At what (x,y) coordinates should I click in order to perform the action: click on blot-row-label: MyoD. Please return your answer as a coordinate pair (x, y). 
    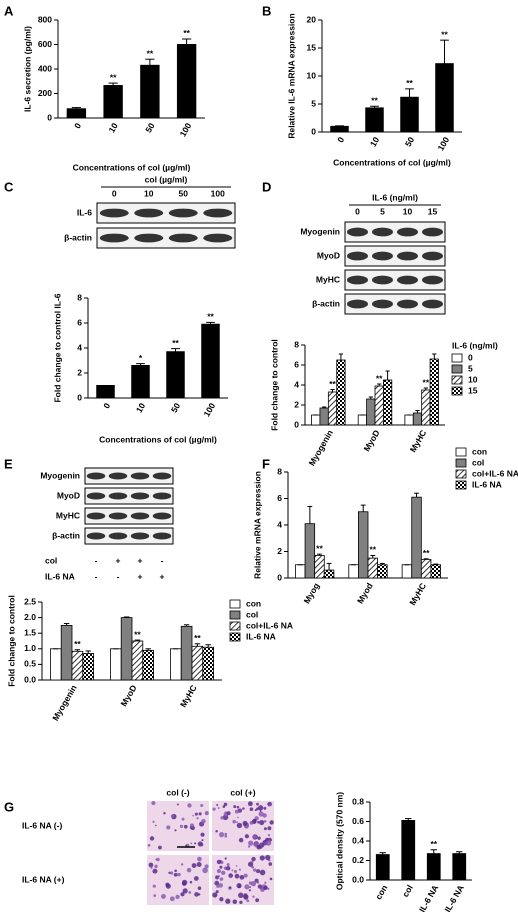
    Looking at the image, I should click on (68, 495).